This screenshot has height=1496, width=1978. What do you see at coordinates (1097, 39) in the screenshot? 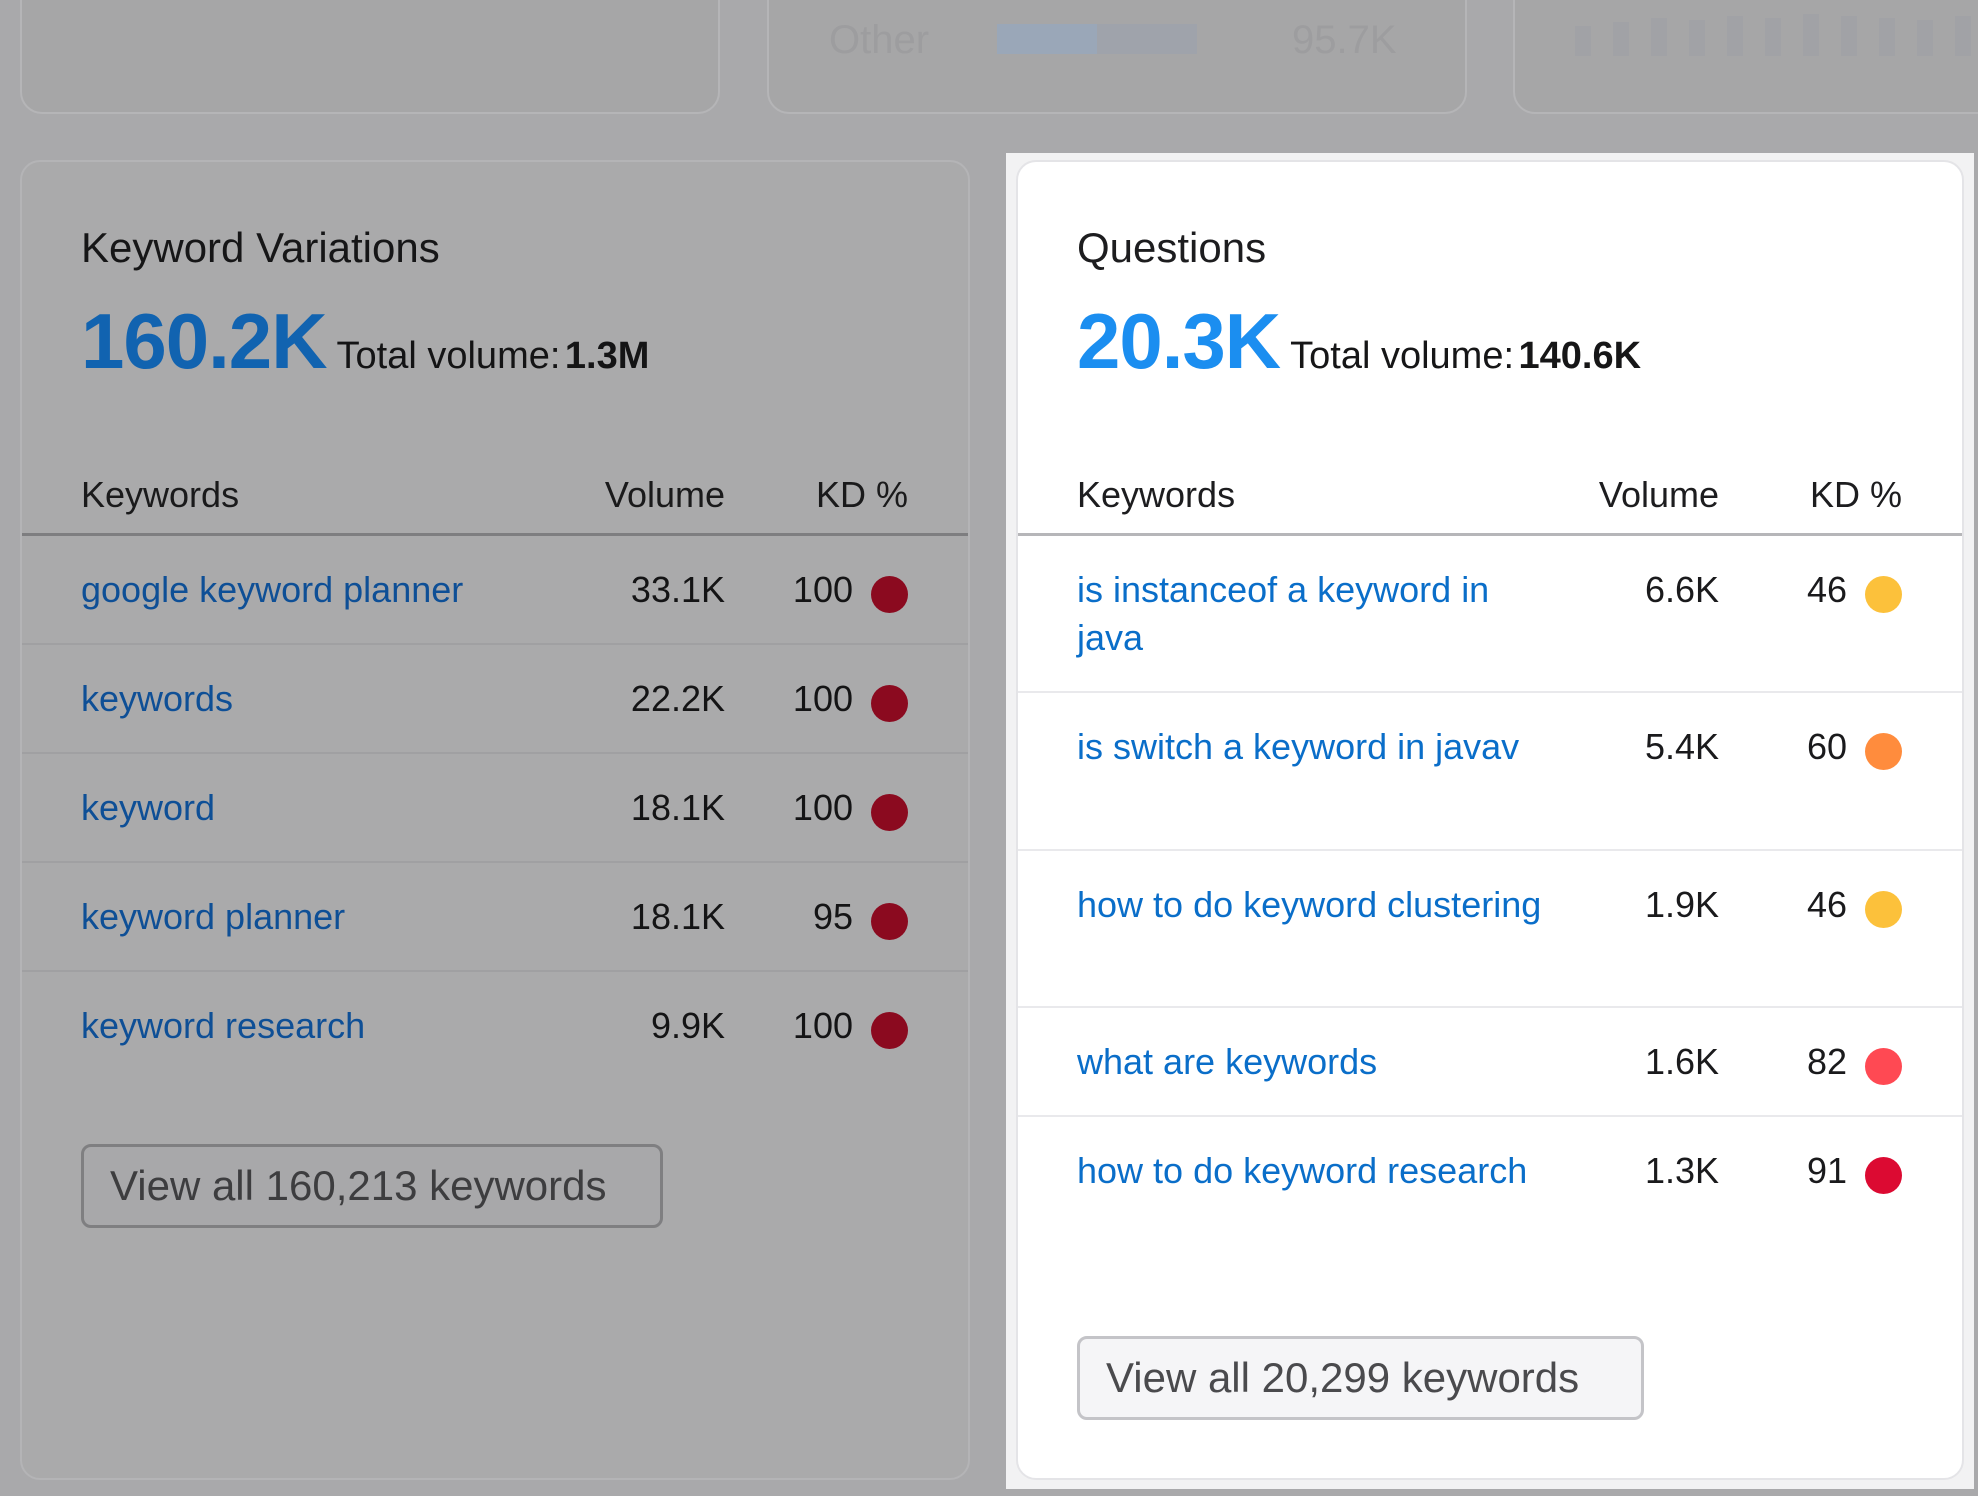
I see `intent-bar` at bounding box center [1097, 39].